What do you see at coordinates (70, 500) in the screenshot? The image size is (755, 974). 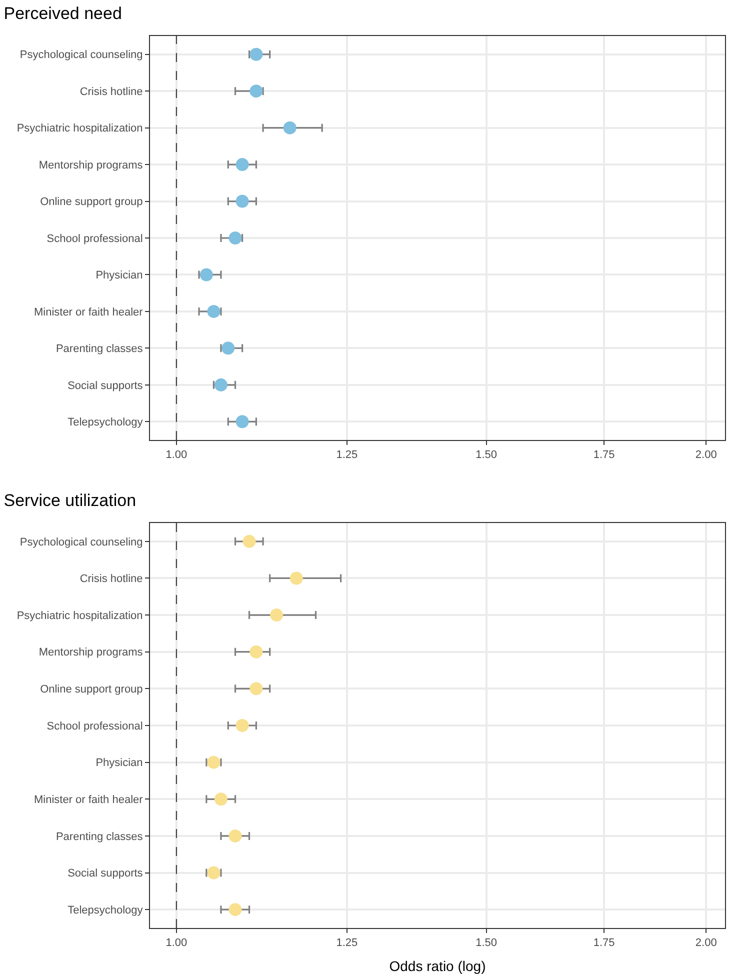 I see `chart-title: Service utilization` at bounding box center [70, 500].